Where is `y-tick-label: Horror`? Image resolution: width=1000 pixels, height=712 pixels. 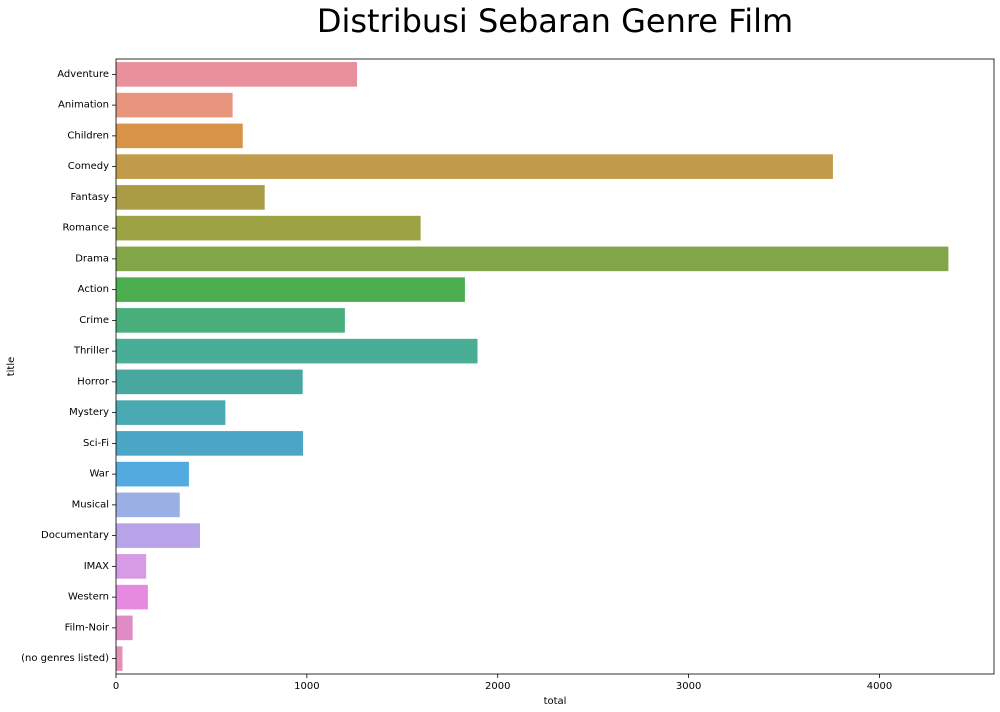
y-tick-label: Horror is located at coordinates (93, 381).